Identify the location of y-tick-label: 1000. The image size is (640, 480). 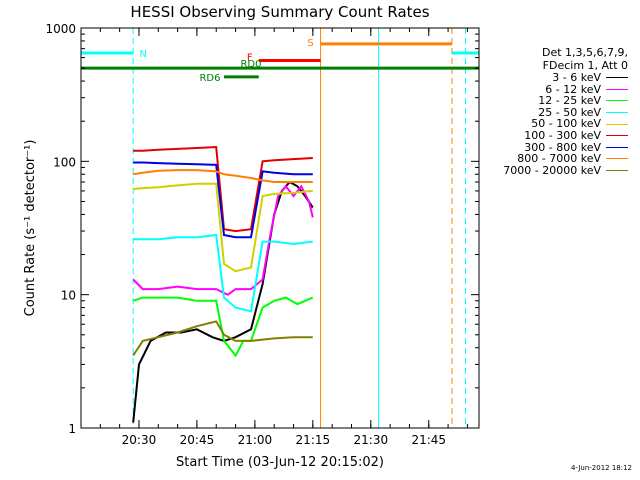
(60, 29).